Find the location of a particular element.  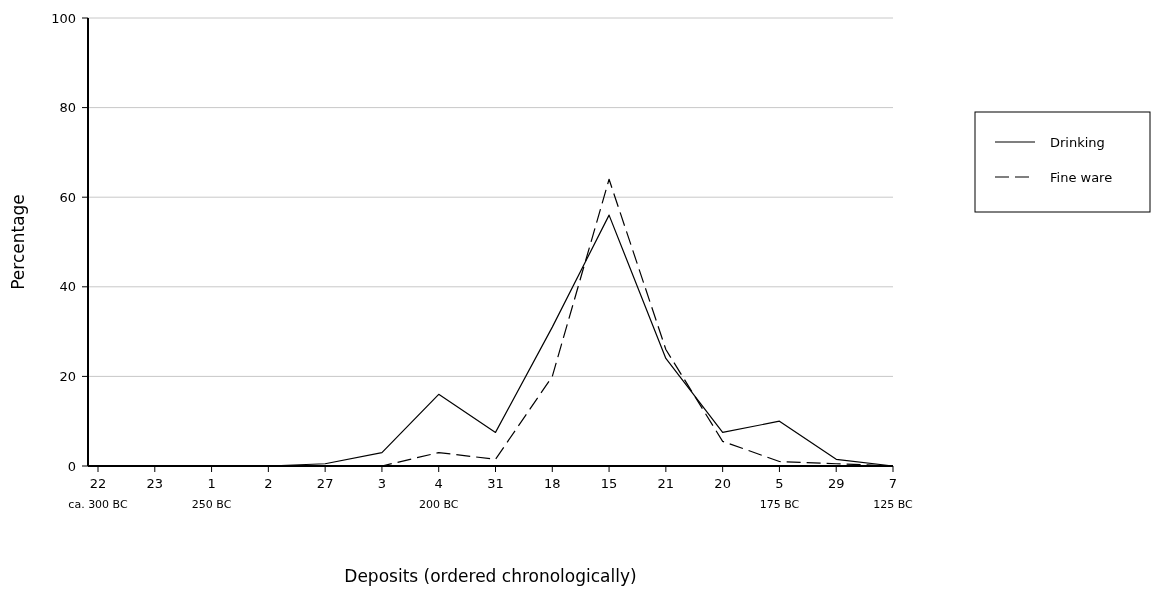

x-tick-label: 15 is located at coordinates (609, 483).